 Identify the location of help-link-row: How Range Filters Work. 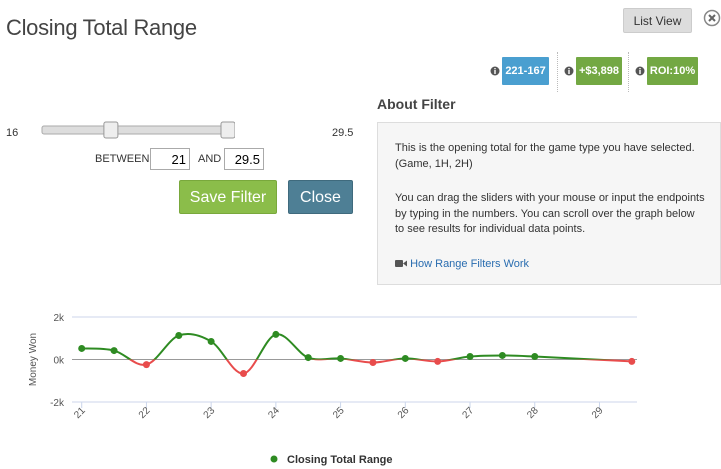
(550, 265).